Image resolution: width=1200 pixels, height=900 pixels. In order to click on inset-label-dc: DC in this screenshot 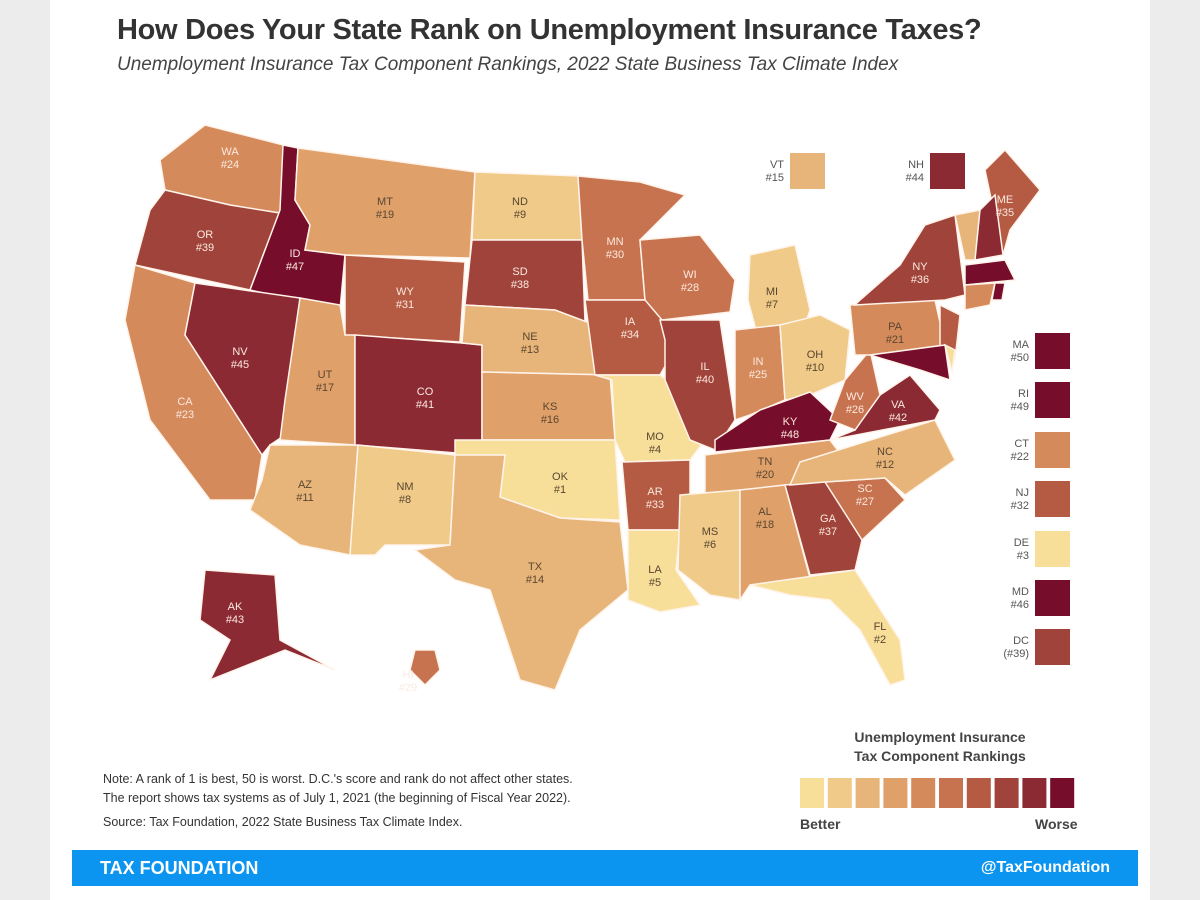, I will do `click(1021, 641)`.